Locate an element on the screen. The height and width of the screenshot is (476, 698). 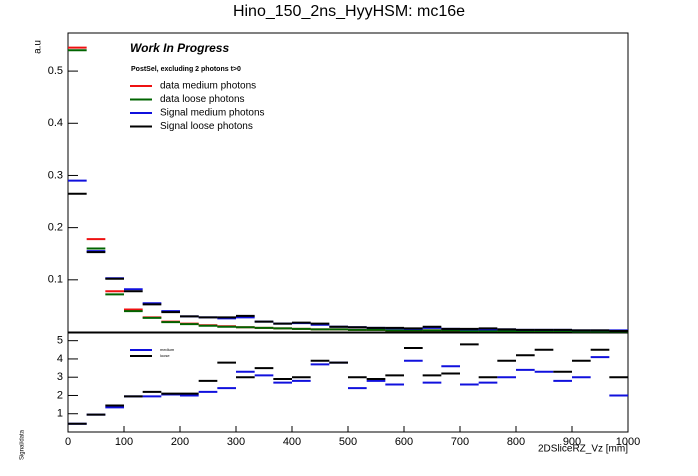
x-tick-label: 100 is located at coordinates (124, 442).